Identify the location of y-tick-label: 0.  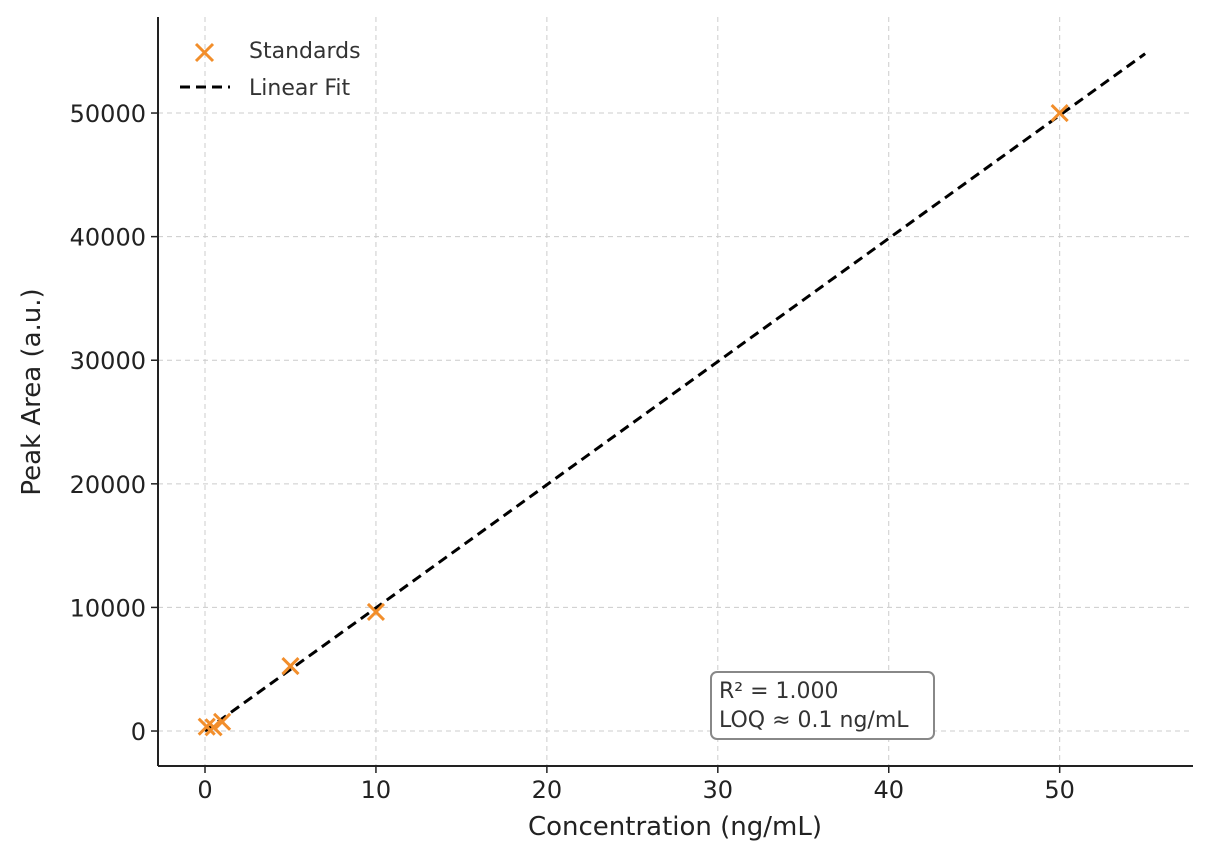
(138, 732).